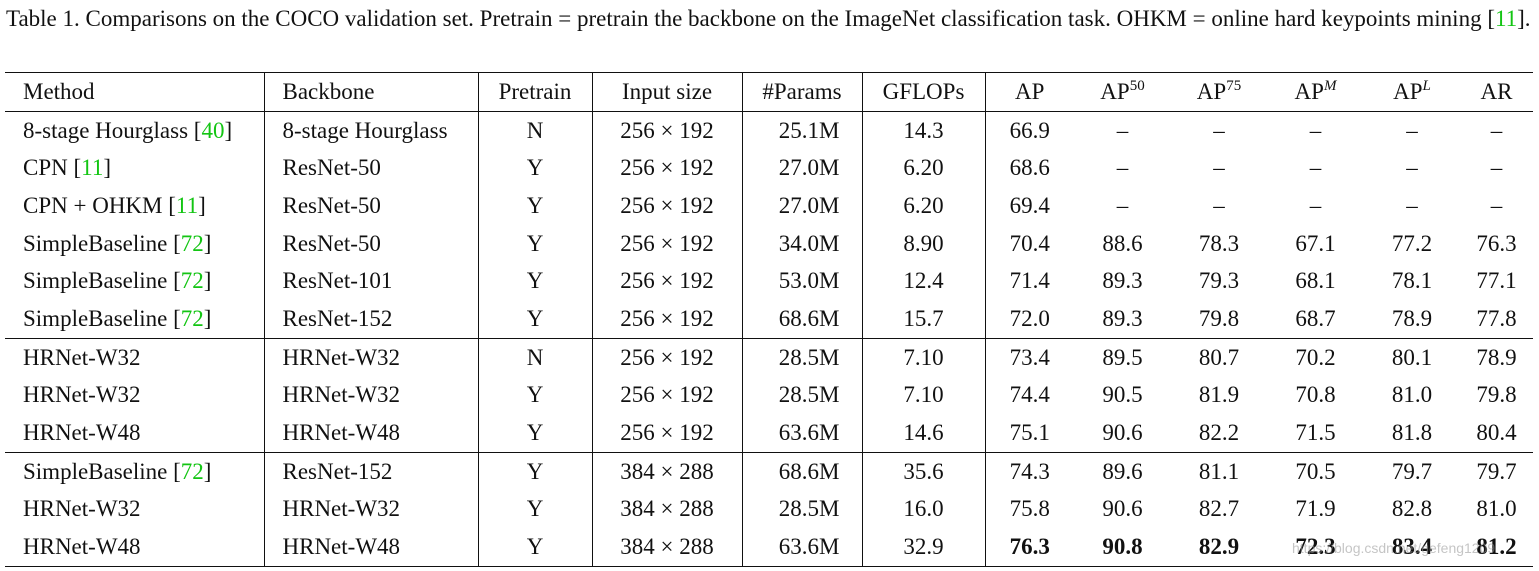  Describe the element at coordinates (1137, 85) in the screenshot. I see `header-ap50-sup: 50` at that location.